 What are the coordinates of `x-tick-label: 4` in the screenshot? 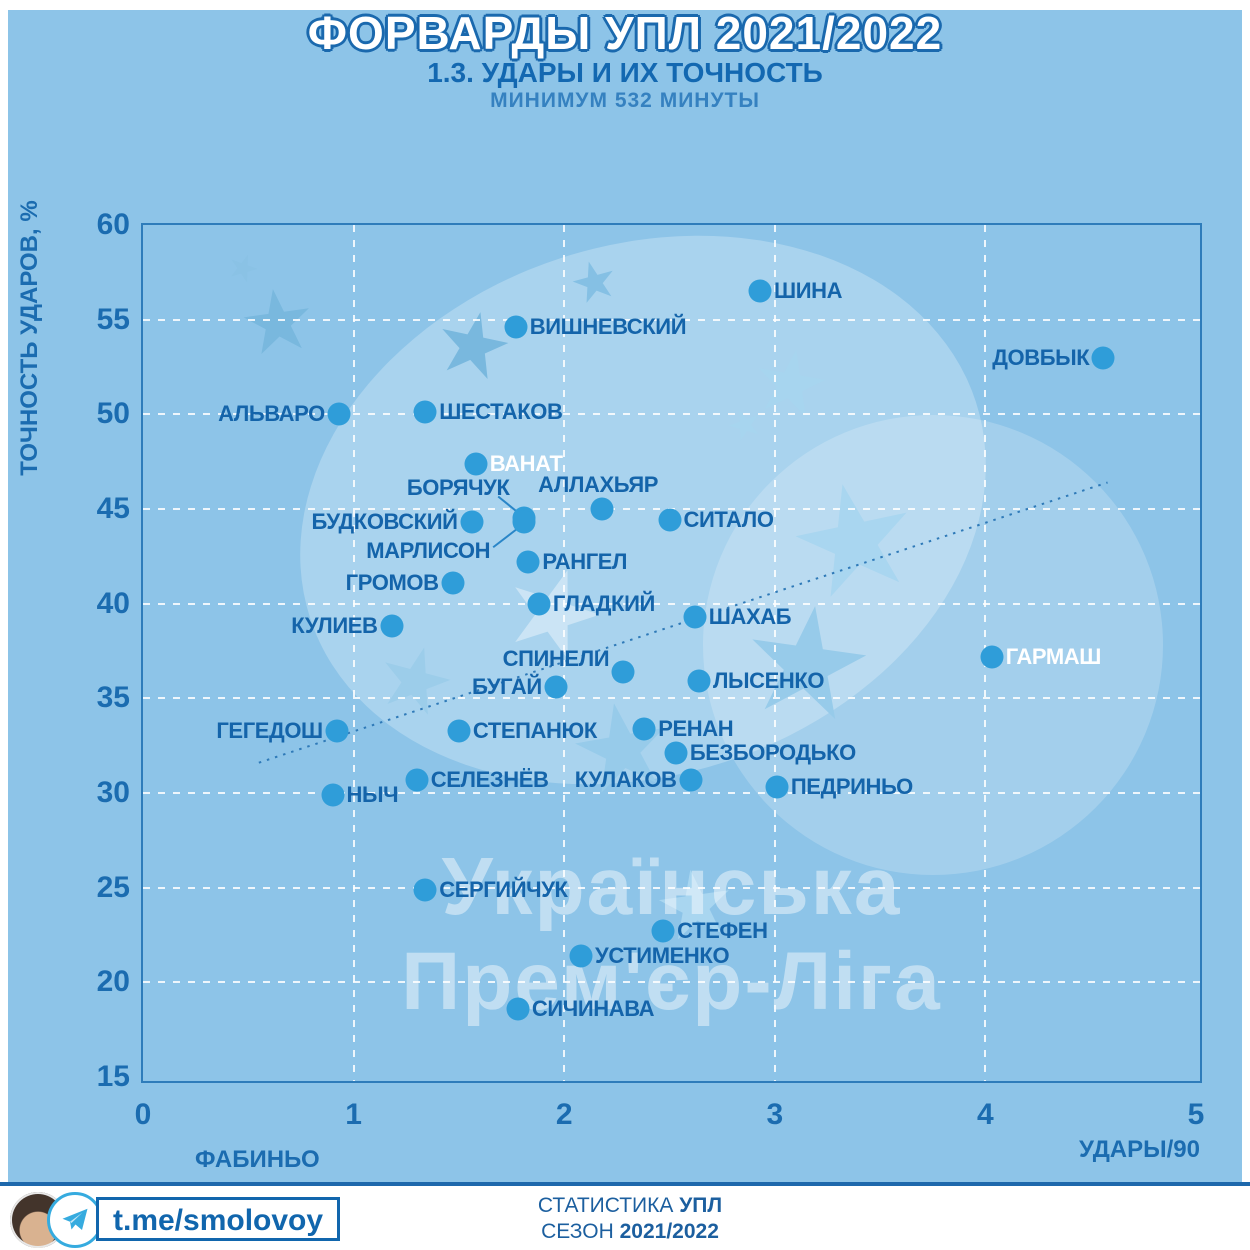 It's located at (985, 1114).